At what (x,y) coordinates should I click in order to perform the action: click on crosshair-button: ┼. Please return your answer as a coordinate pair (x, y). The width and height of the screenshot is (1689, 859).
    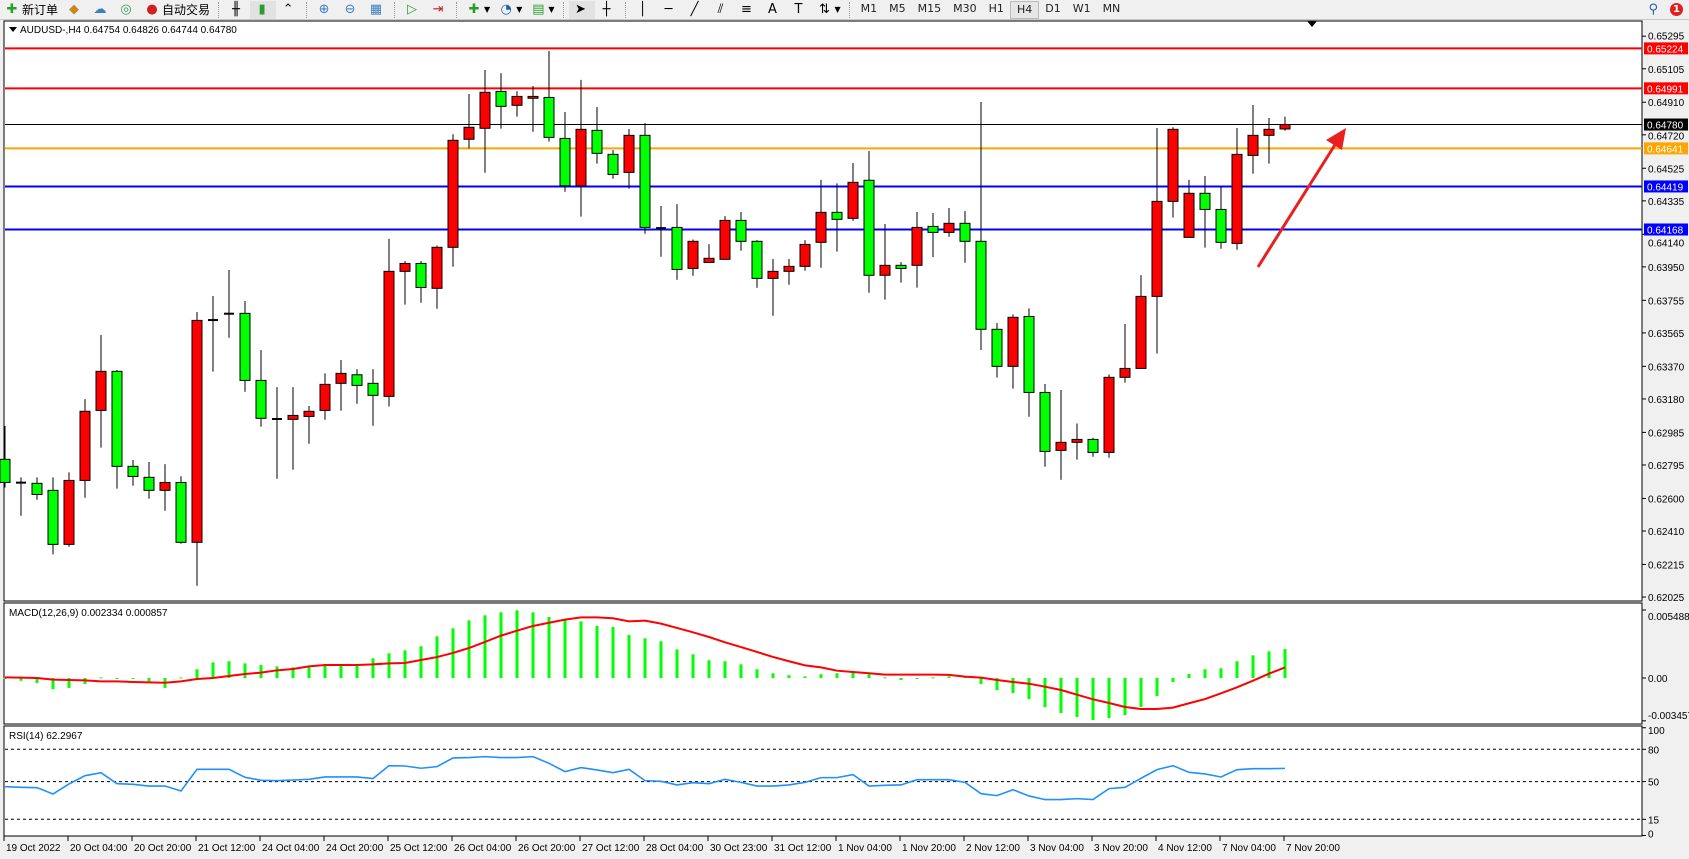
    Looking at the image, I should click on (608, 10).